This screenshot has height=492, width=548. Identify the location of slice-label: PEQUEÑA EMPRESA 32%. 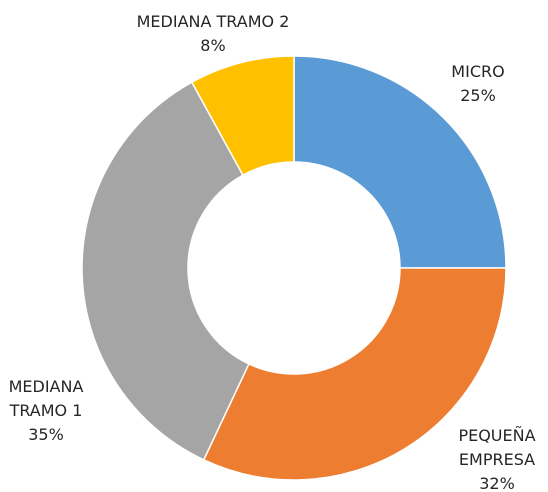
(497, 458).